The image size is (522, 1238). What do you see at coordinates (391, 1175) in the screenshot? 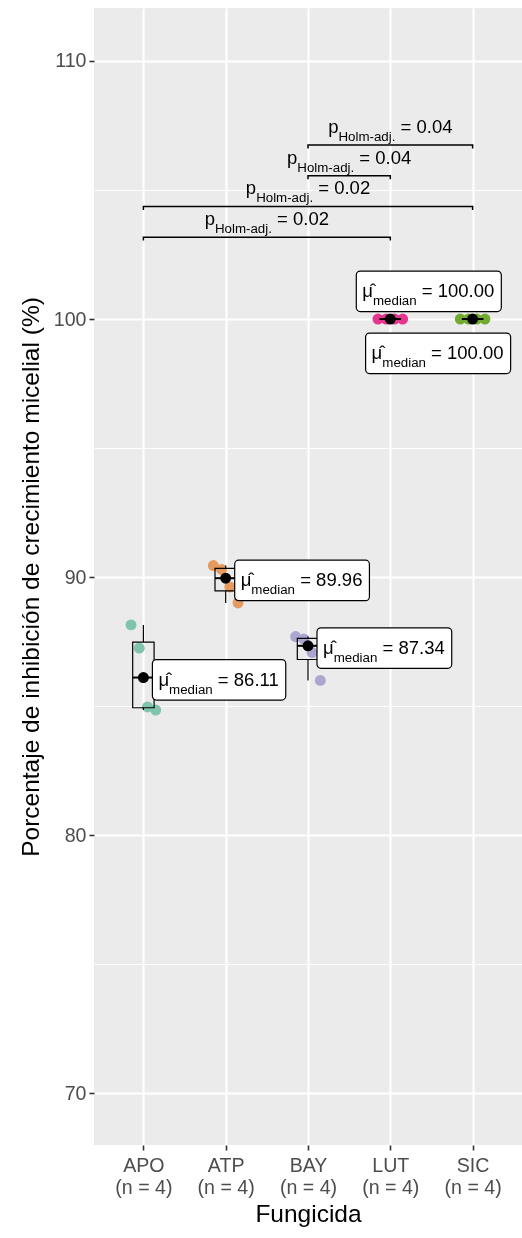
I see `x-tick-label: LUT (n = 4)` at bounding box center [391, 1175].